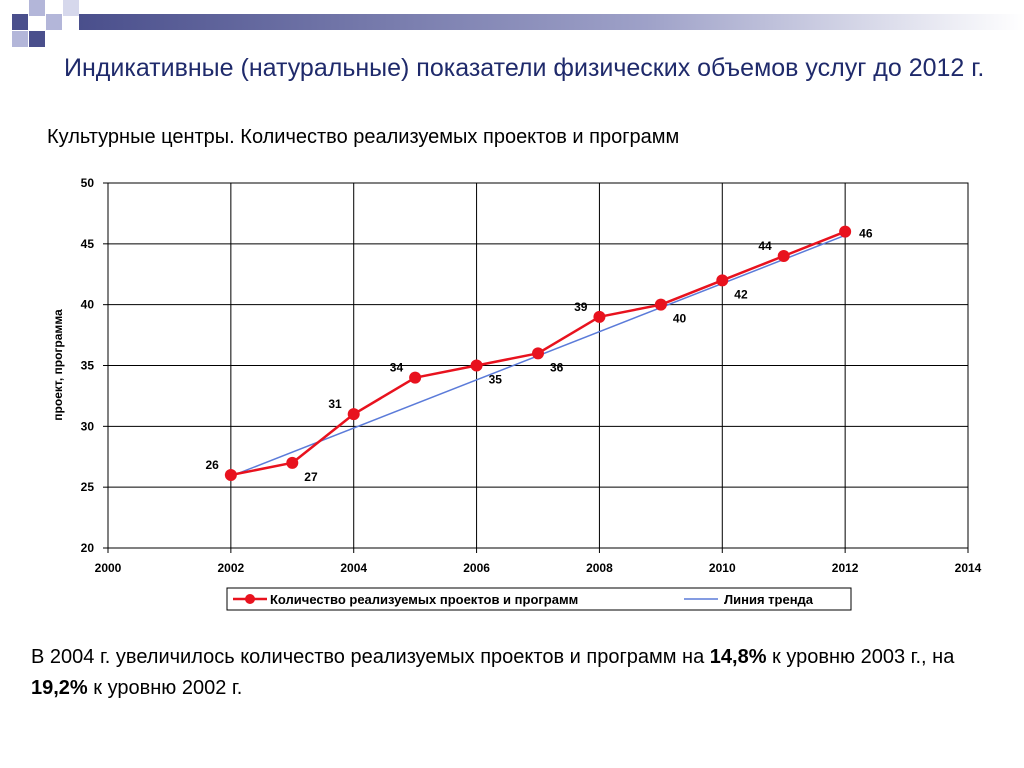 The image size is (1024, 768). Describe the element at coordinates (59, 688) in the screenshot. I see `note-percent-2002: 19,2%` at that location.